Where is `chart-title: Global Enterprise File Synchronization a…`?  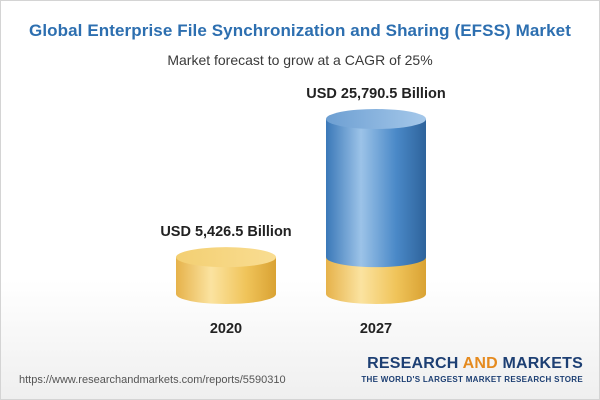
chart-title: Global Enterprise File Synchronization a… is located at coordinates (300, 30).